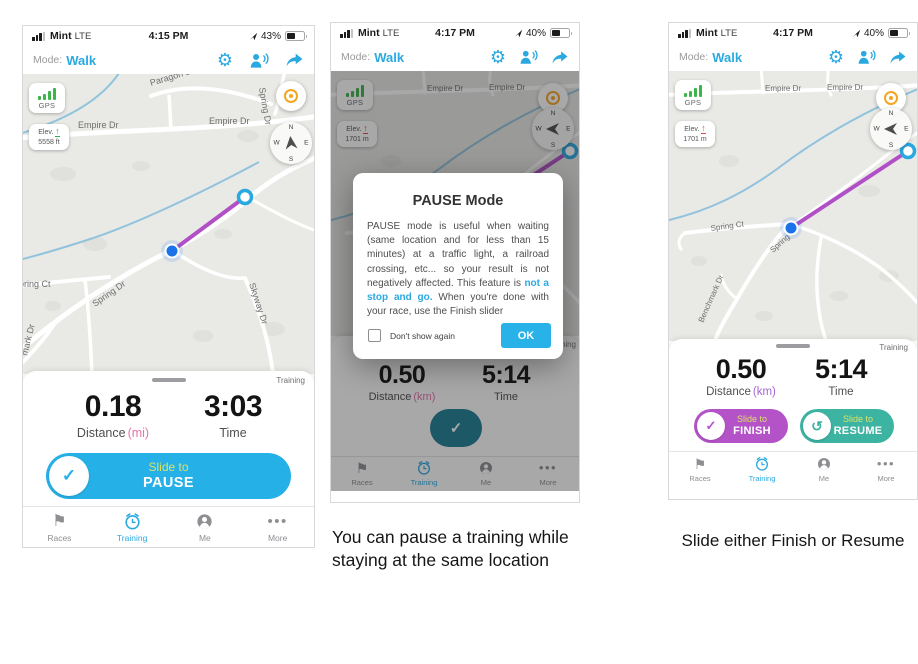 This screenshot has height=664, width=918. Describe the element at coordinates (741, 426) in the screenshot. I see `slide-to-finish: ✓ Slide to FINISH` at that location.